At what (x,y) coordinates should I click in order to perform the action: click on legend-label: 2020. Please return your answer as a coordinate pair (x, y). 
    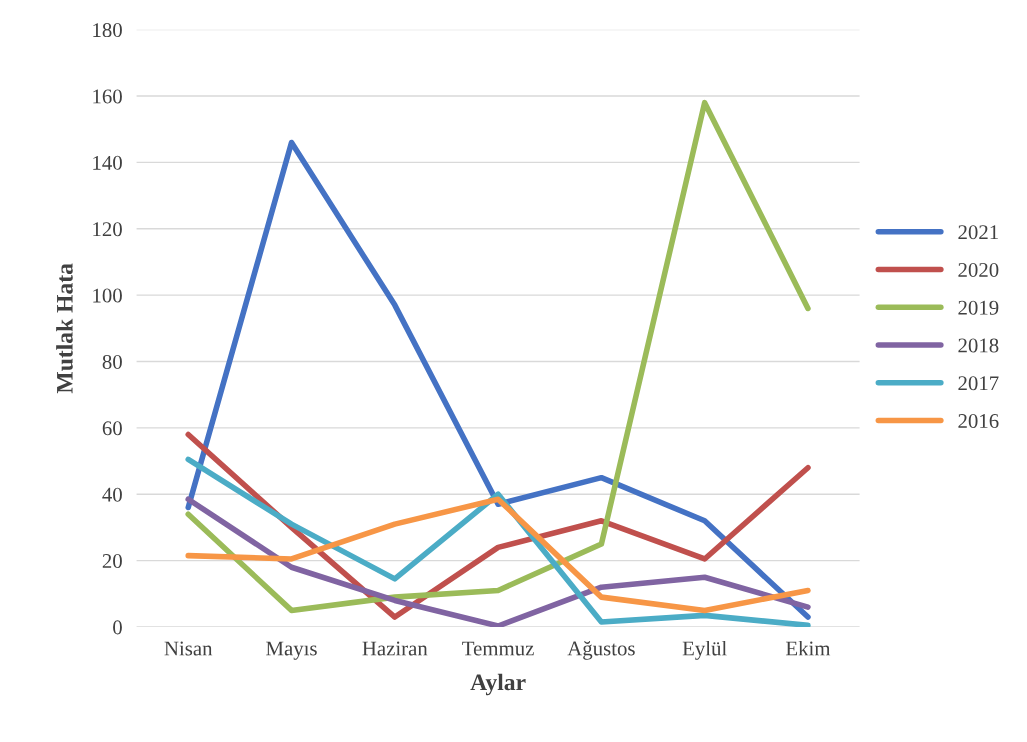
    Looking at the image, I should click on (978, 269).